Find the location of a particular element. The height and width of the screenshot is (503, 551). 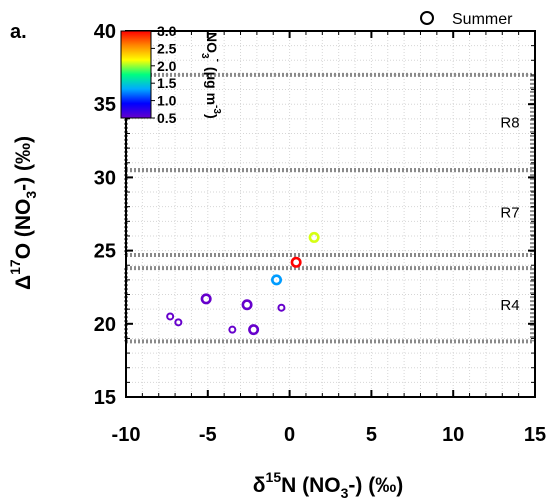

x-tick-label: -5 is located at coordinates (208, 435).